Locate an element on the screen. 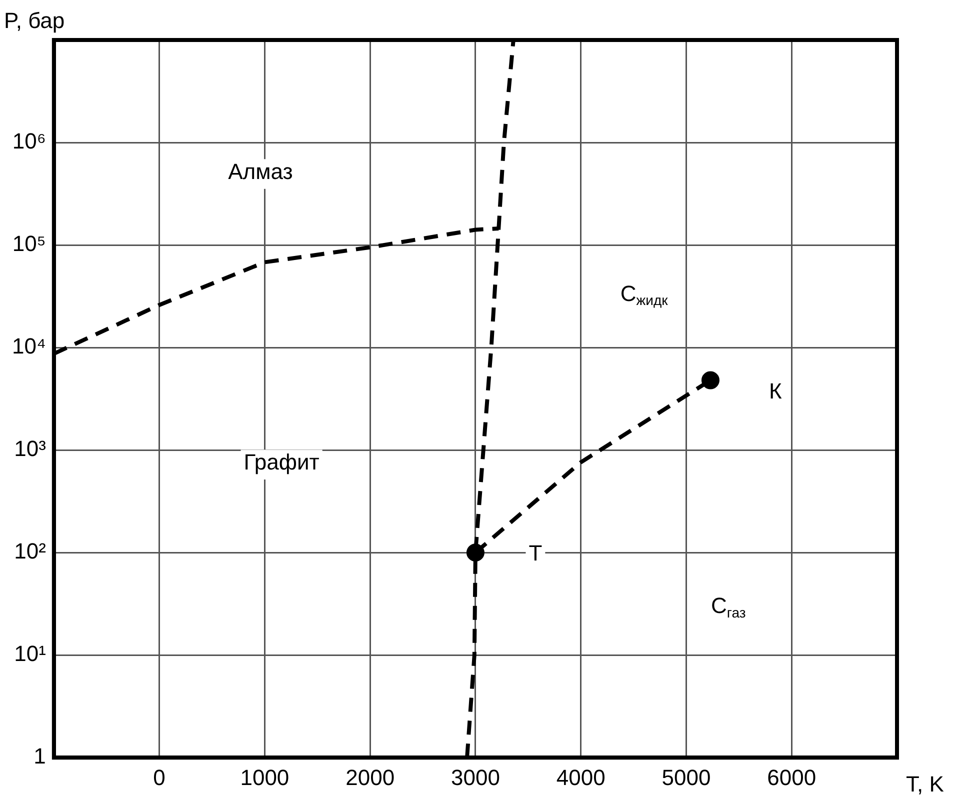 This screenshot has height=808, width=957. y-axis-title: P, бар is located at coordinates (34, 21).